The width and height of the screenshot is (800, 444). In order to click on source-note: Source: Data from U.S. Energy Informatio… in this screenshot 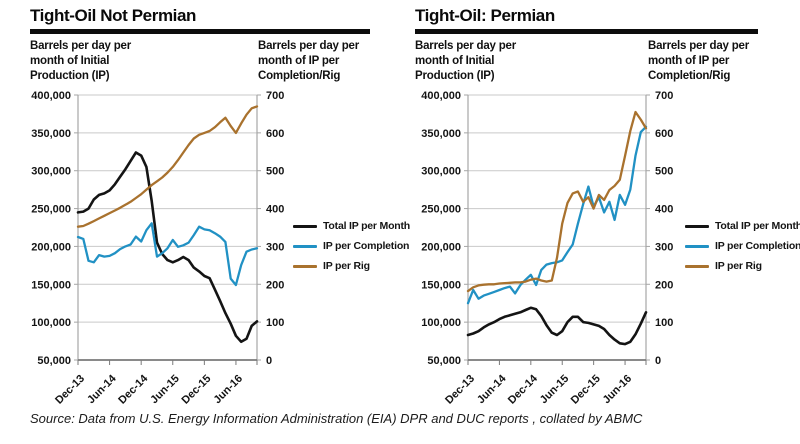, I will do `click(336, 418)`.